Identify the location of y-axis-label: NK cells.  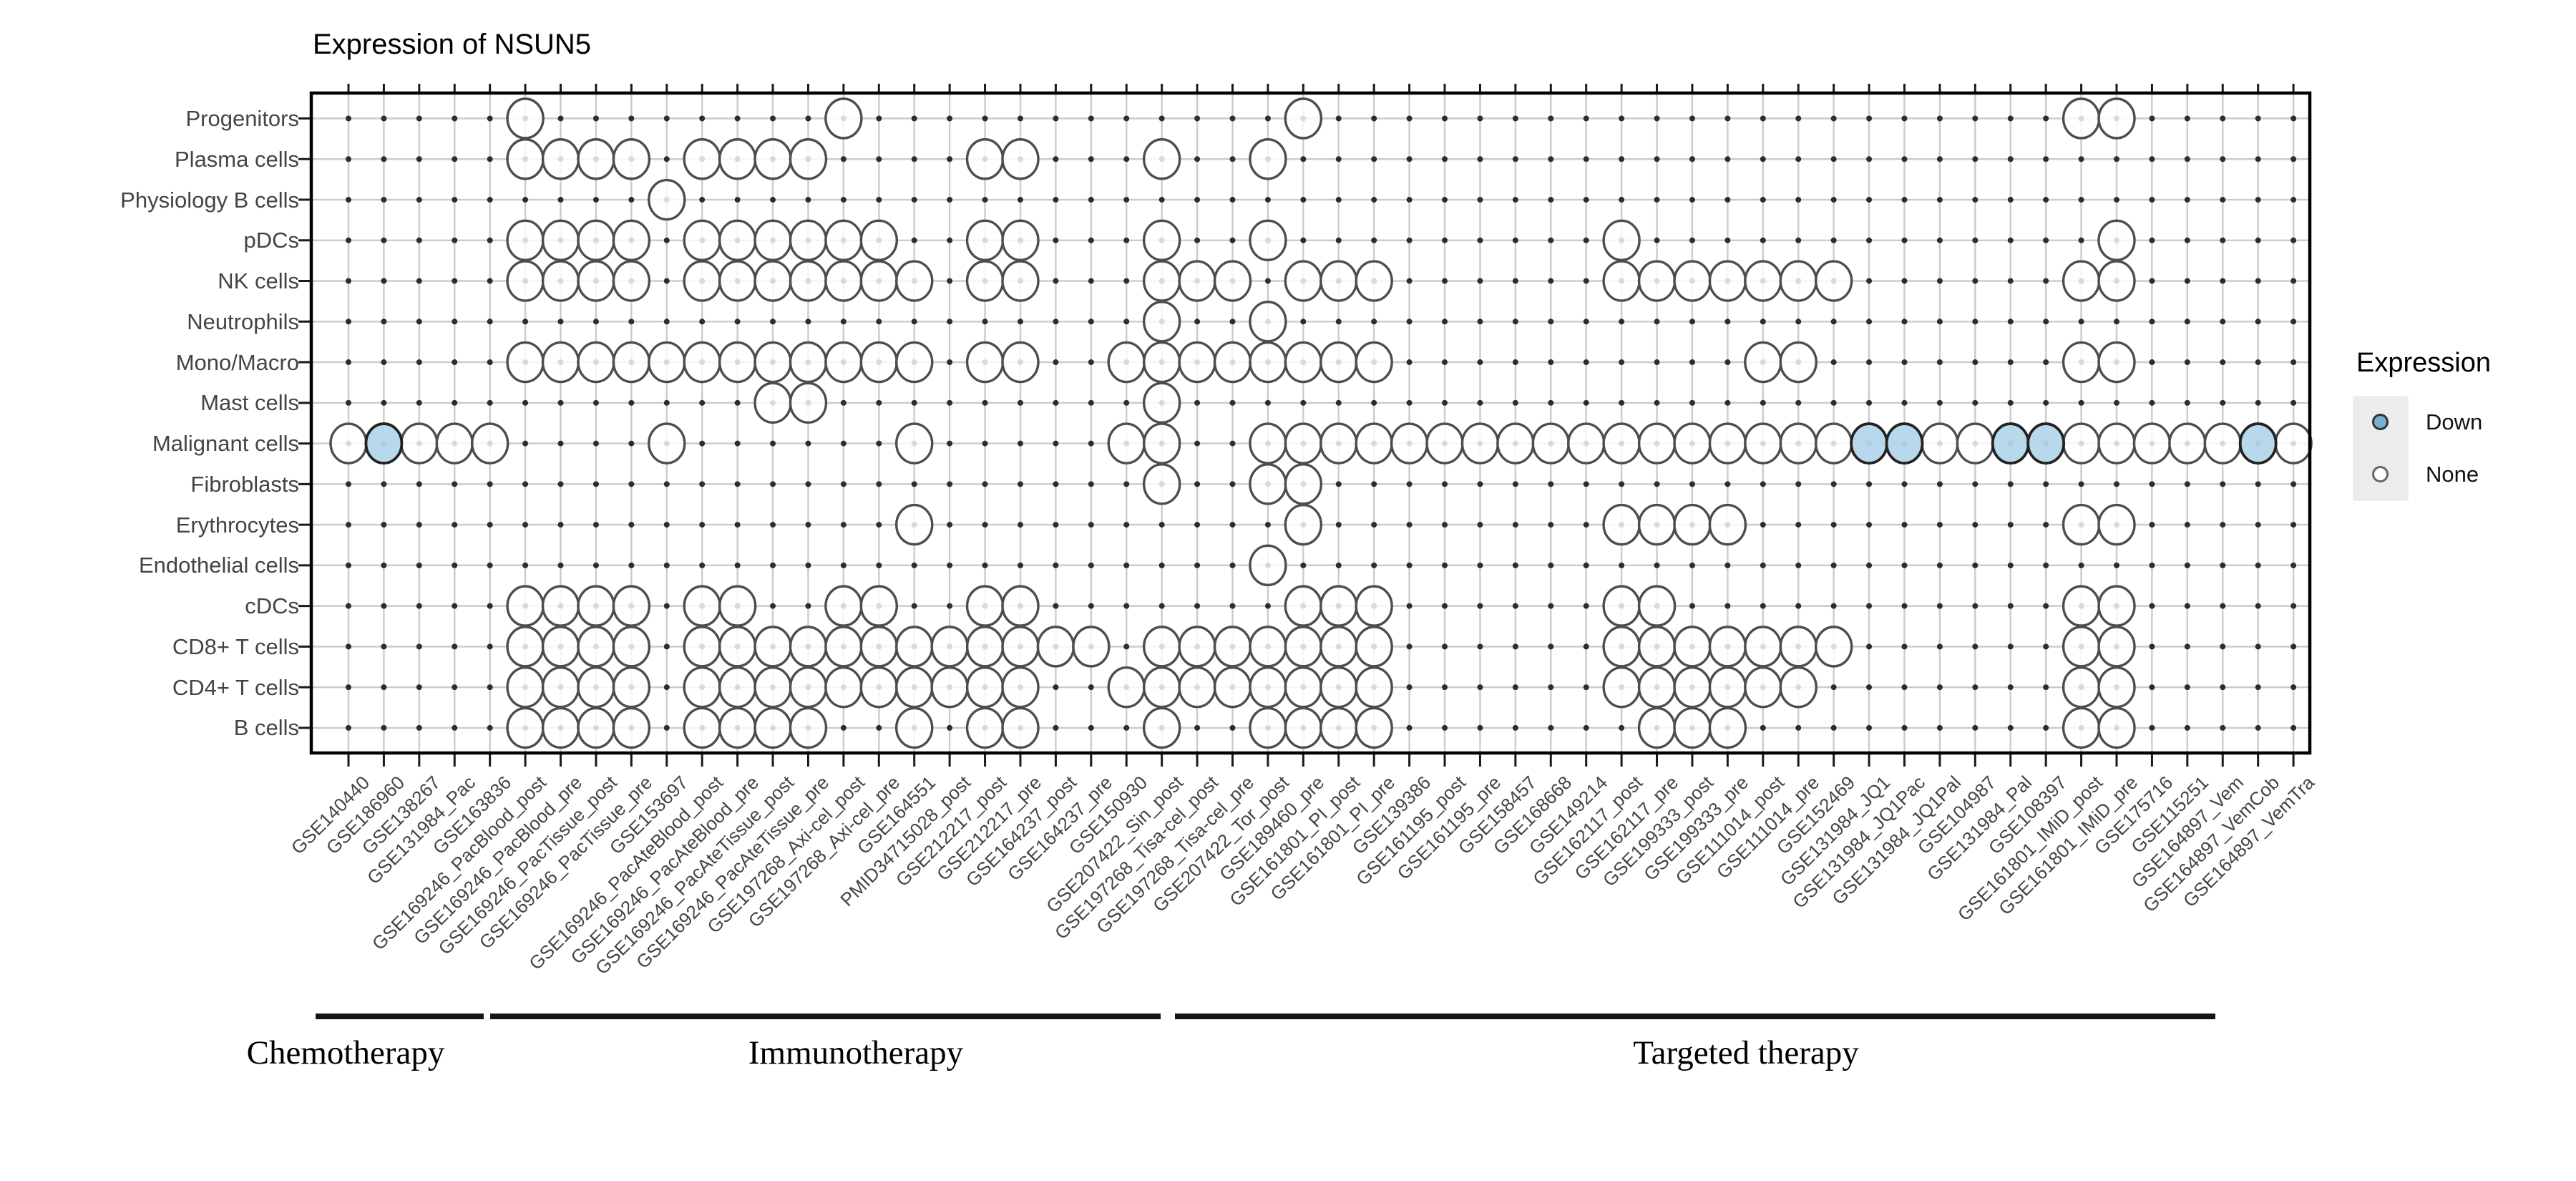
(258, 281).